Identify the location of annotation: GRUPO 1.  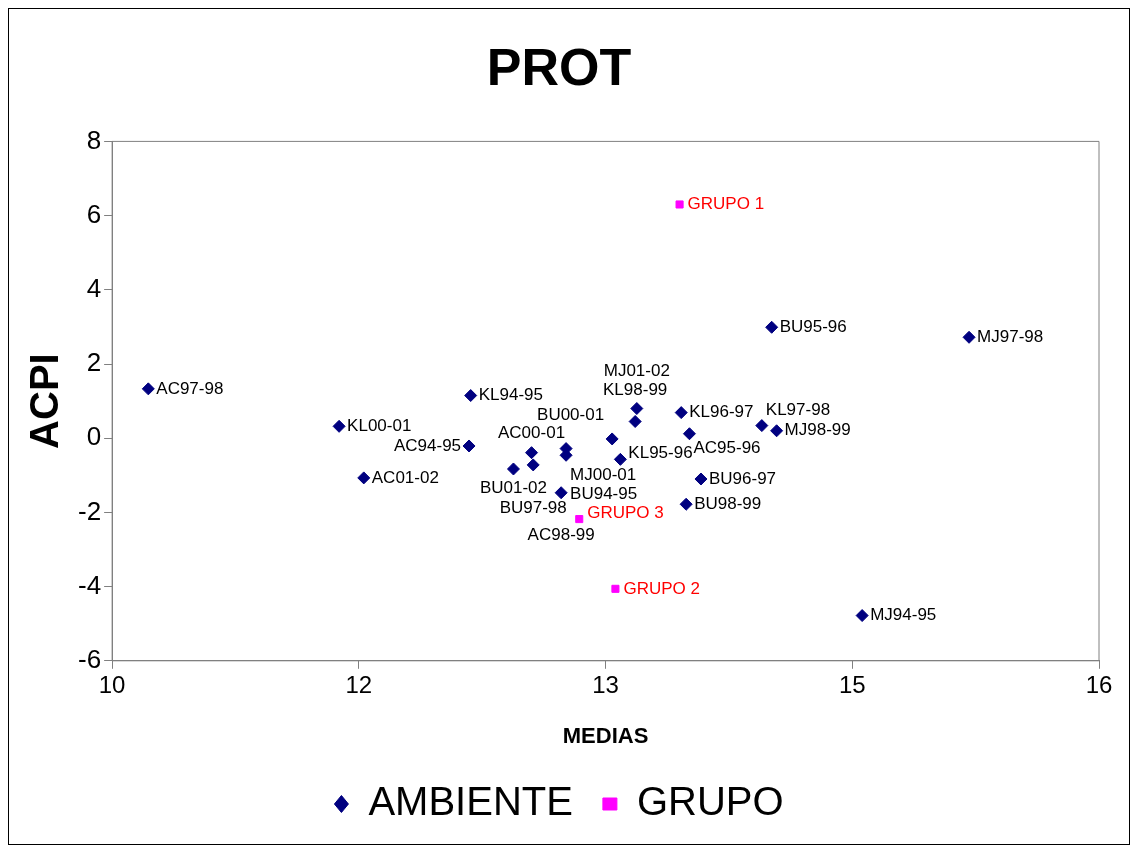
(726, 204).